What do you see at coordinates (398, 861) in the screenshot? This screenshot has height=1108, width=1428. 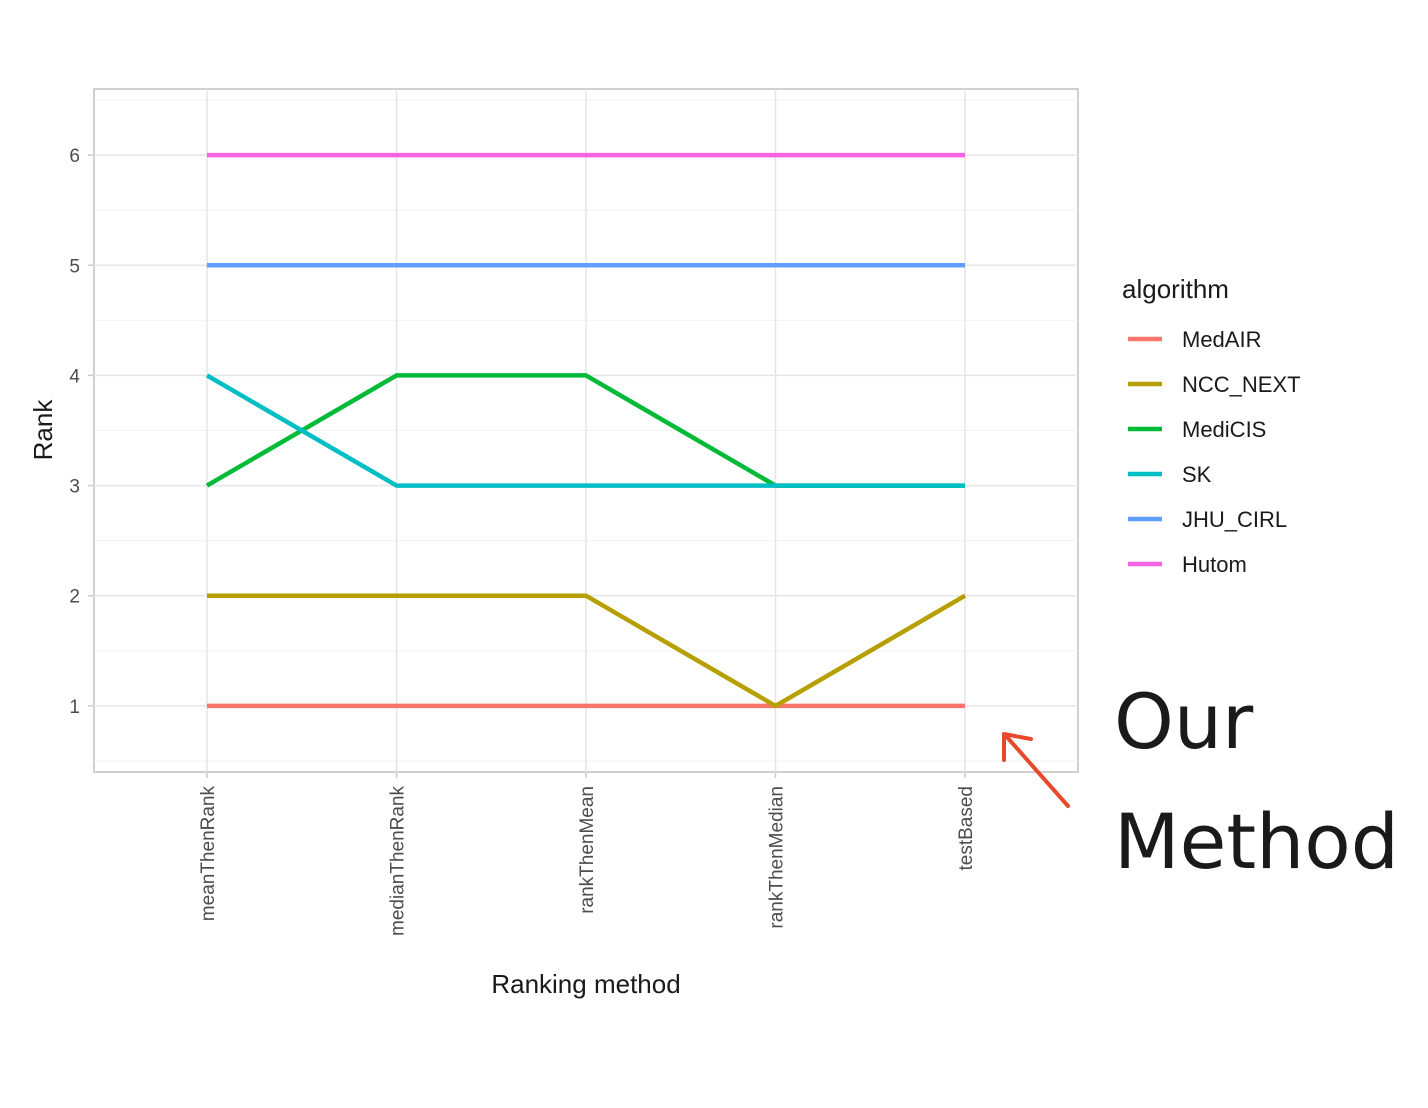 I see `x-tick-label: medianThenRank` at bounding box center [398, 861].